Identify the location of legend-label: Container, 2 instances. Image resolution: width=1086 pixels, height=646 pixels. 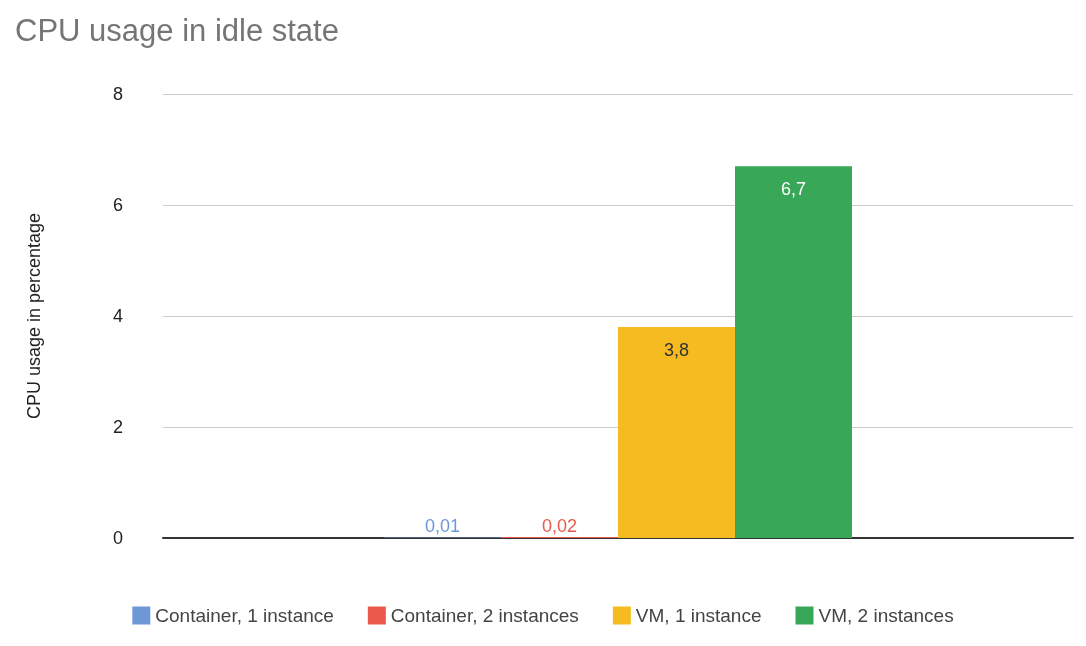
(484, 615).